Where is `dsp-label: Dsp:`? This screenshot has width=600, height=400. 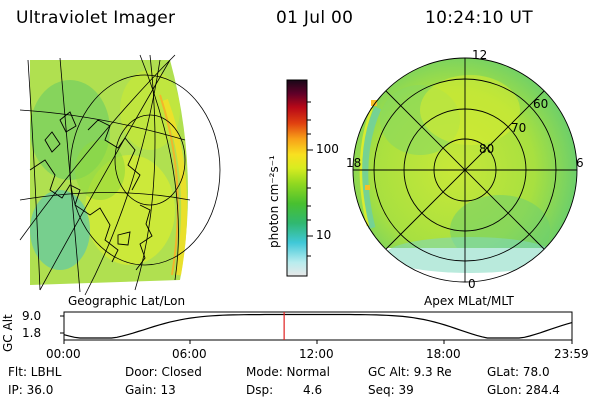 dsp-label: Dsp: is located at coordinates (260, 390).